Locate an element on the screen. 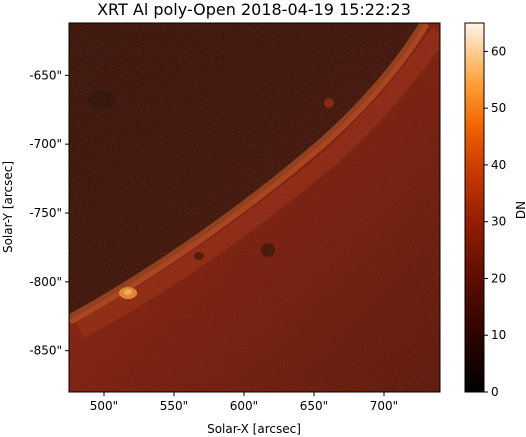 This screenshot has height=437, width=526. colorbar-tick-label: 10 is located at coordinates (498, 335).